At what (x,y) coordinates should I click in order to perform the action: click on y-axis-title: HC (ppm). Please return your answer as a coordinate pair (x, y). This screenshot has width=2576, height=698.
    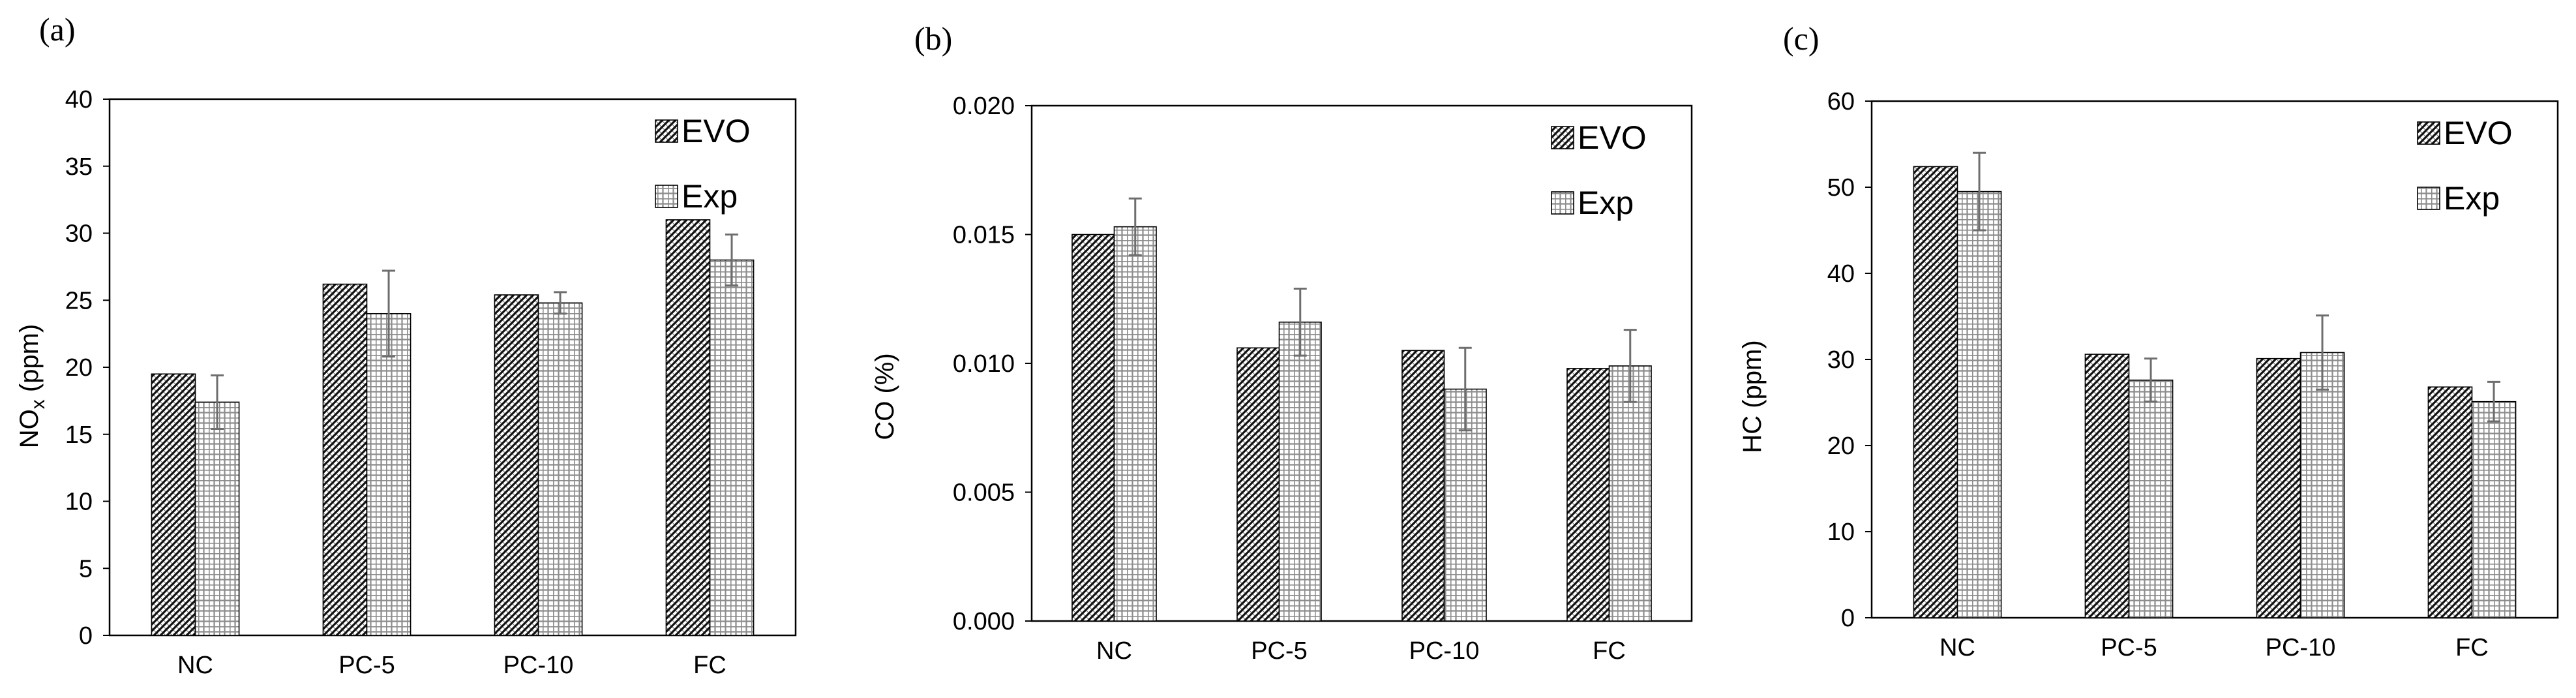
    Looking at the image, I should click on (1752, 396).